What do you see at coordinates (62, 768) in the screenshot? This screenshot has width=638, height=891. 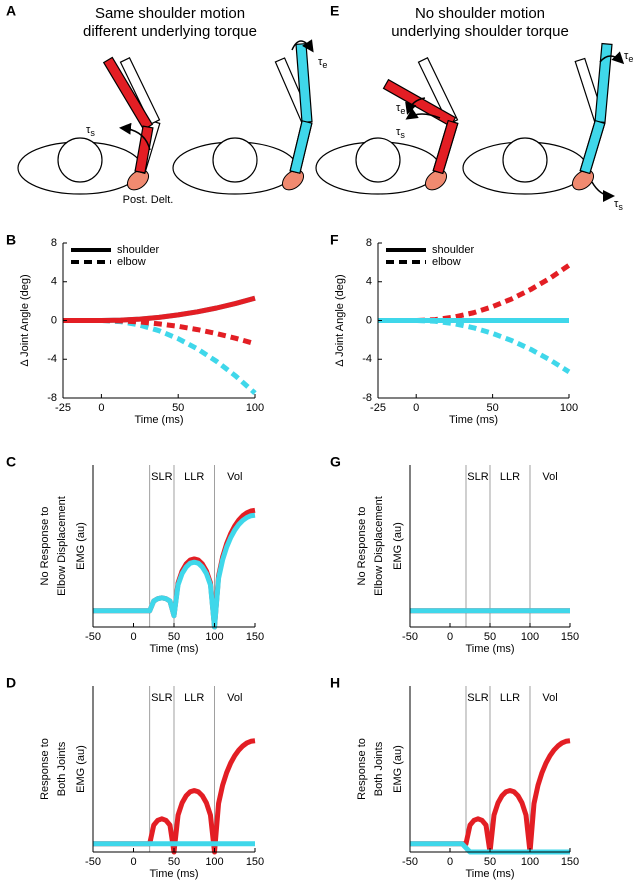 I see `side-label: Both Joints` at bounding box center [62, 768].